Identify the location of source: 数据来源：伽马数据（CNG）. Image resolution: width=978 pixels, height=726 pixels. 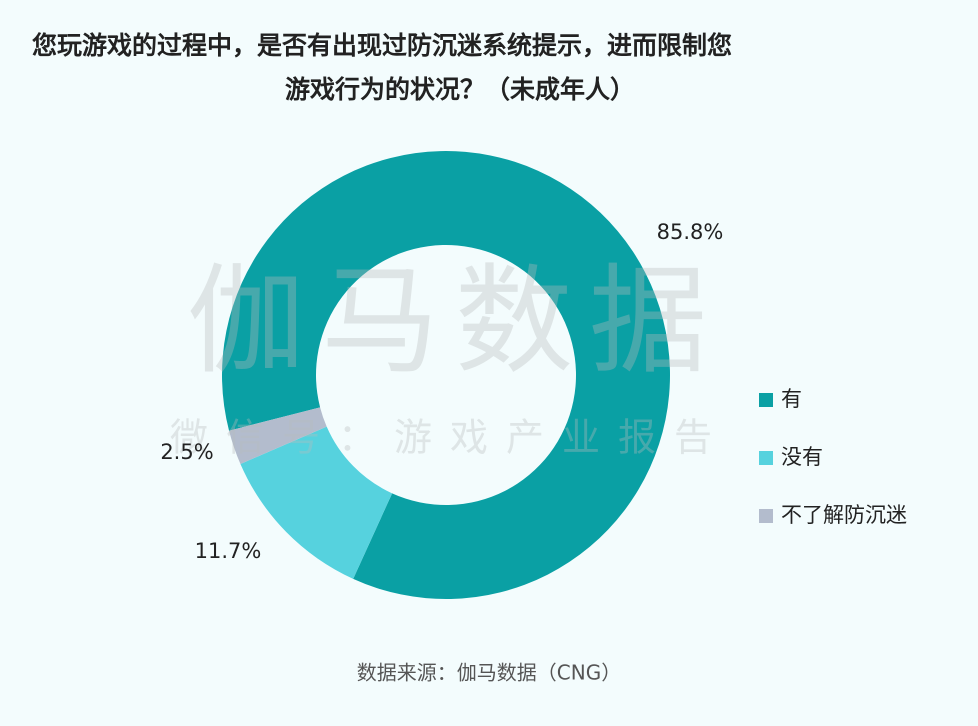
(489, 673).